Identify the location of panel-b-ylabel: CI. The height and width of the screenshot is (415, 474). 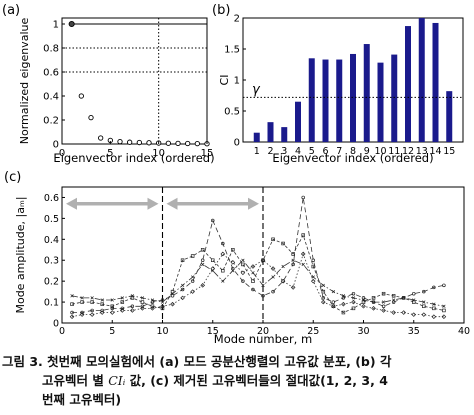
(224, 80).